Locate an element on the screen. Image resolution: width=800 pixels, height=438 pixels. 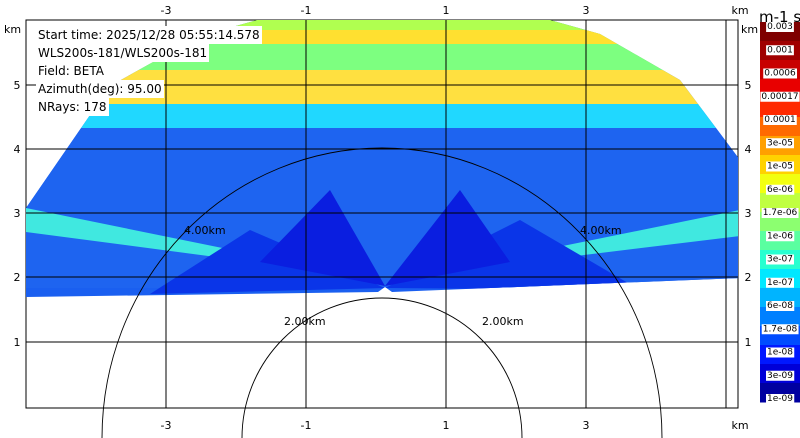
instrument-label: WLS200s-181/WLS200s-181 is located at coordinates (123, 53).